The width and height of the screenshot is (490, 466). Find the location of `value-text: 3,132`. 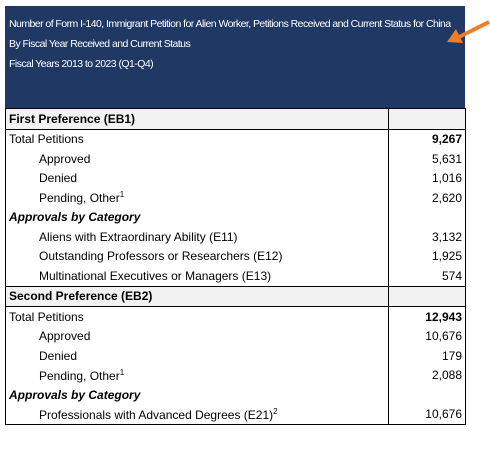

value-text: 3,132 is located at coordinates (446, 236).